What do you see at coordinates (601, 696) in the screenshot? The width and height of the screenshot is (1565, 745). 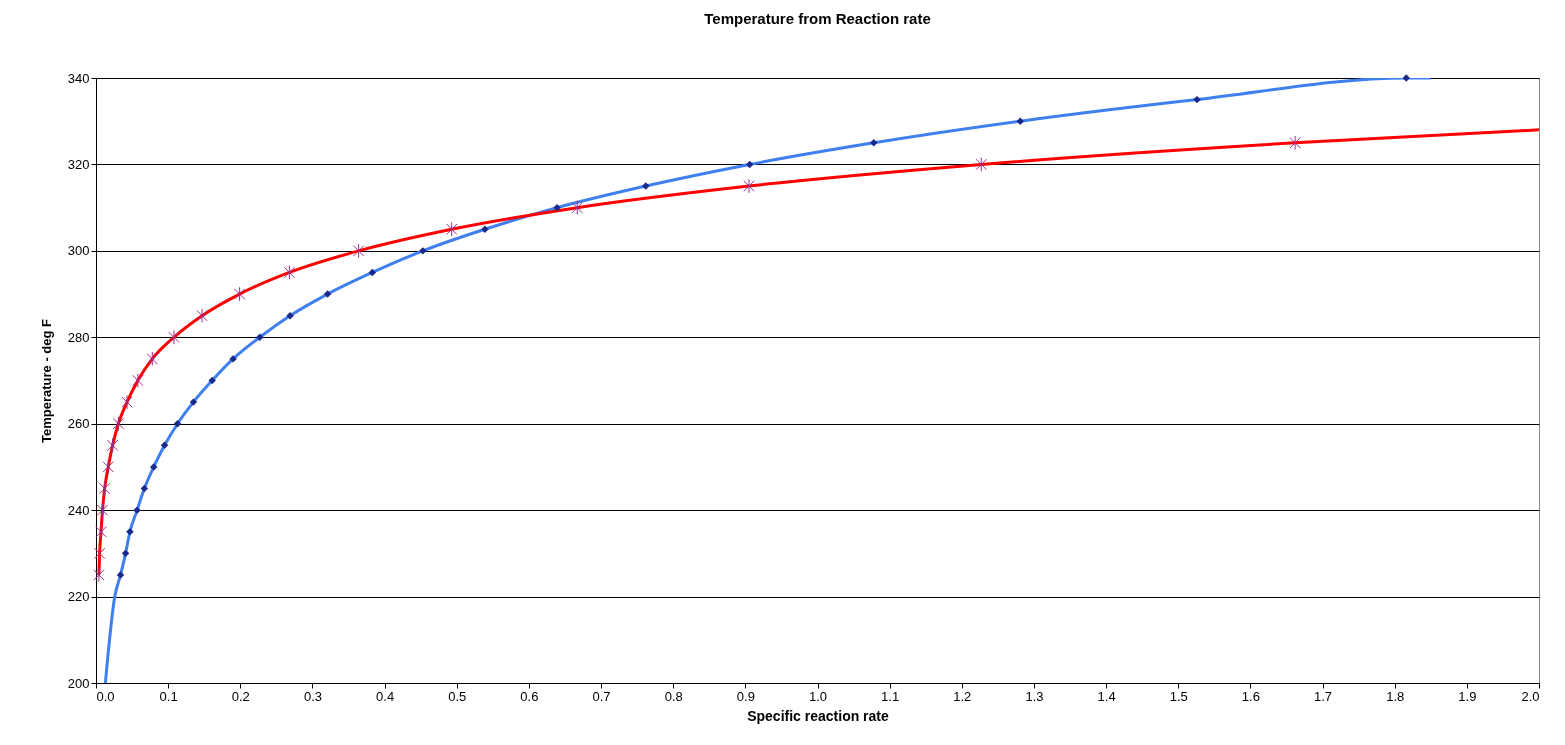 I see `x-tick-label: 0.7` at bounding box center [601, 696].